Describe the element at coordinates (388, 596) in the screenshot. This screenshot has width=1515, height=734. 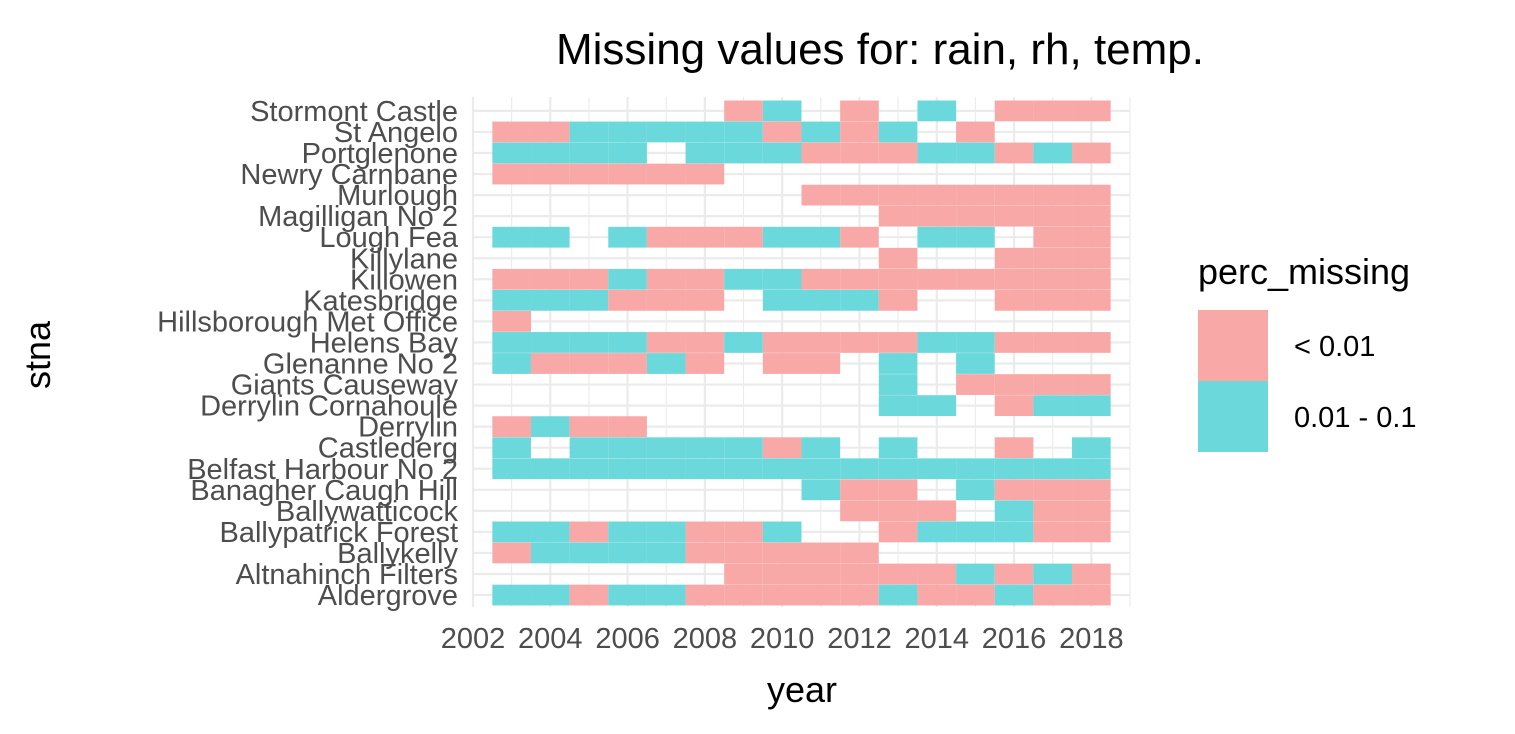
I see `y-tick-label: Aldergrove` at that location.